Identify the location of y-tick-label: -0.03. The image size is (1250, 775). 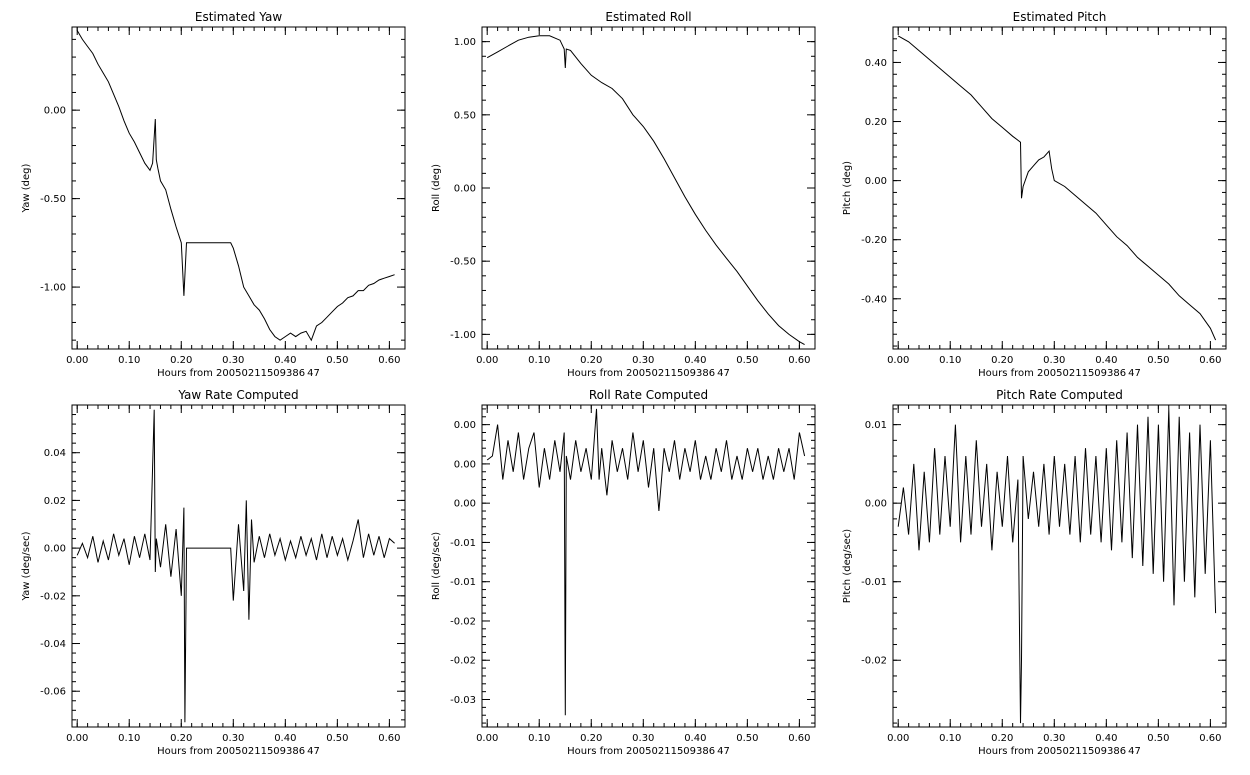
(463, 700).